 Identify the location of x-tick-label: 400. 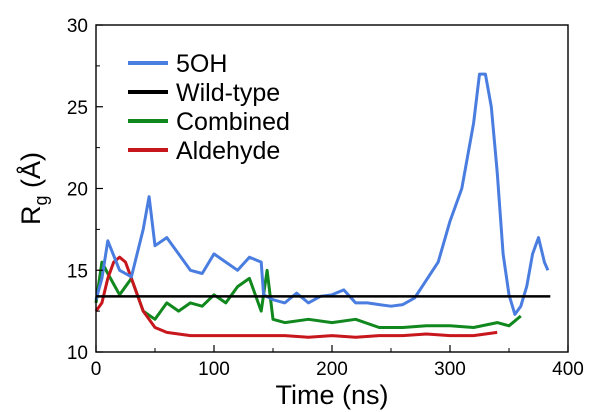
(568, 369).